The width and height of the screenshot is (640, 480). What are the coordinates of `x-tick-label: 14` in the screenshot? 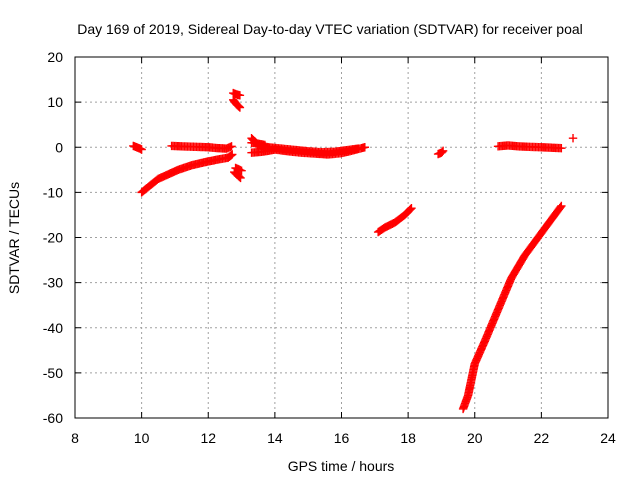 It's located at (275, 438).